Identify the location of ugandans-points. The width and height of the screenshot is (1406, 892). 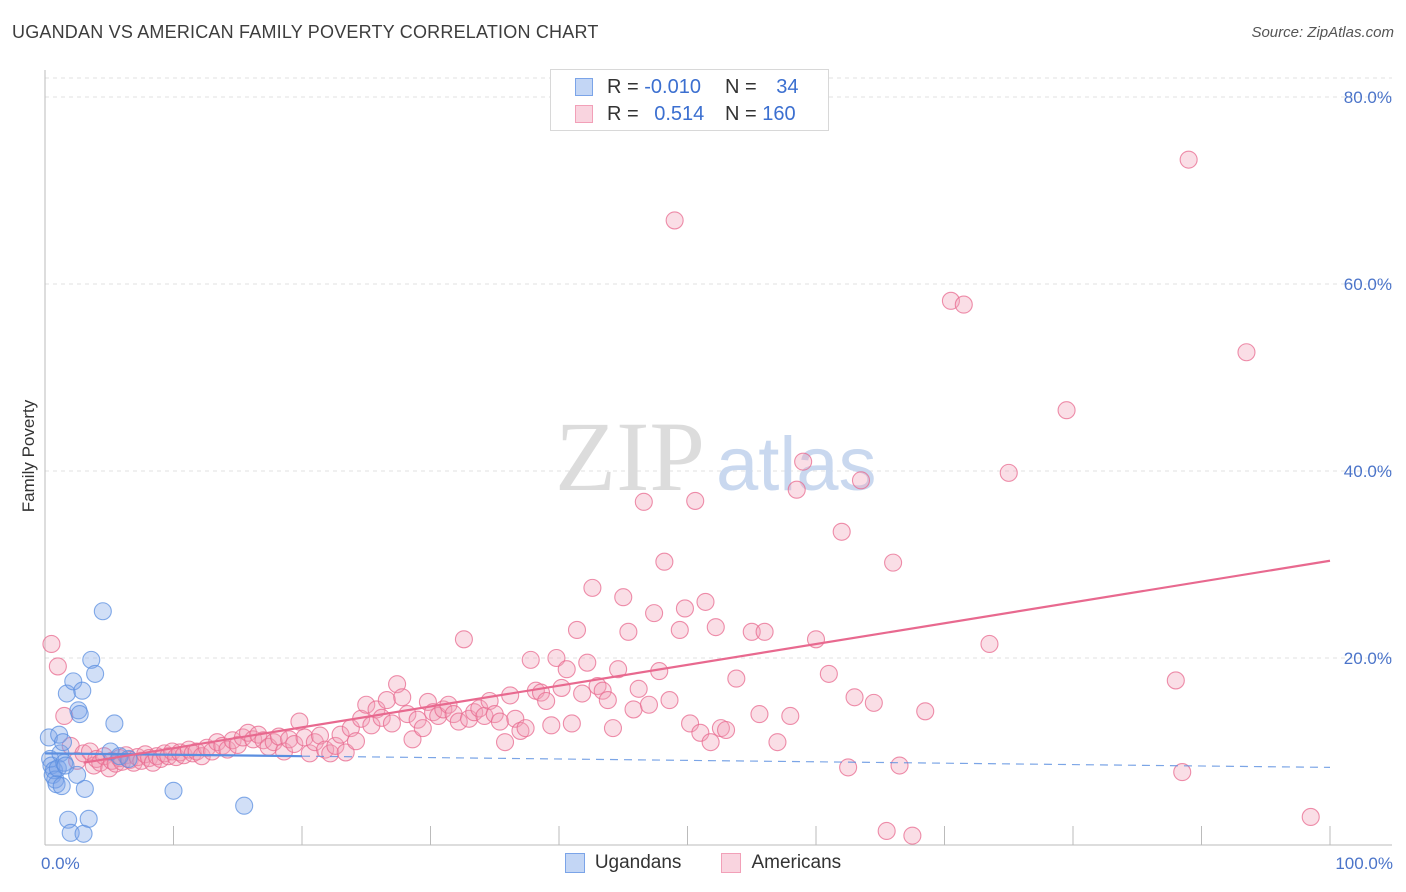
(146, 722).